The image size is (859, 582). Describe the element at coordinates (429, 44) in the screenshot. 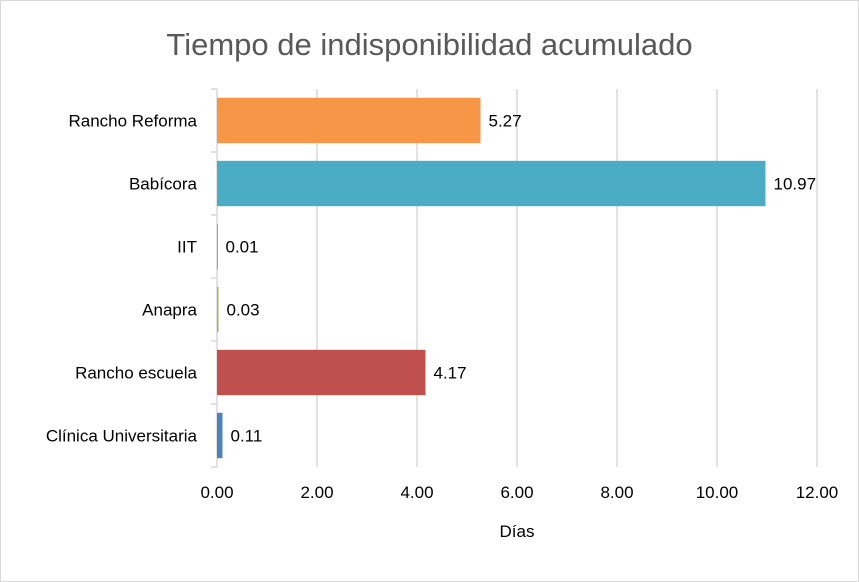

I see `chart-title: Tiempo de indisponibilidad acumulado` at that location.